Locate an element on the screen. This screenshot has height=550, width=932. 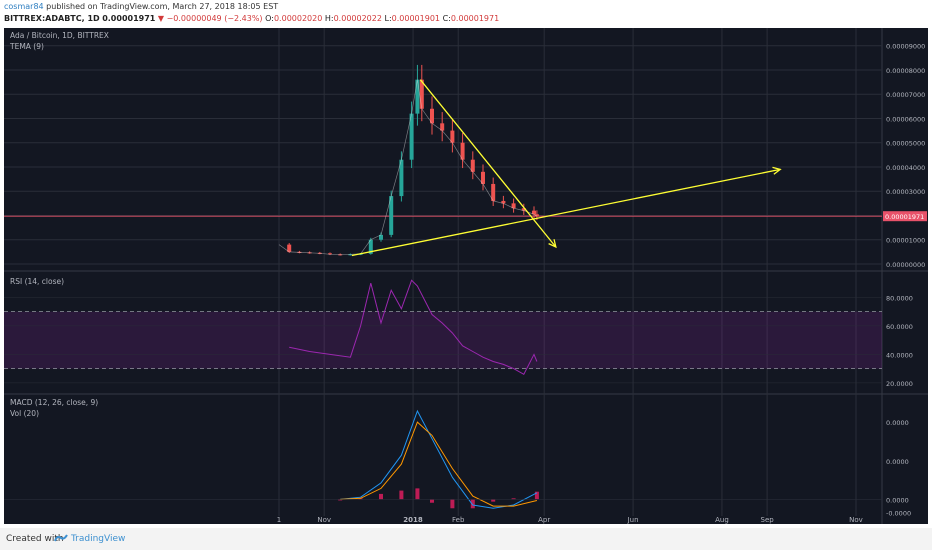
x-tick-label: Apr is located at coordinates (544, 520).